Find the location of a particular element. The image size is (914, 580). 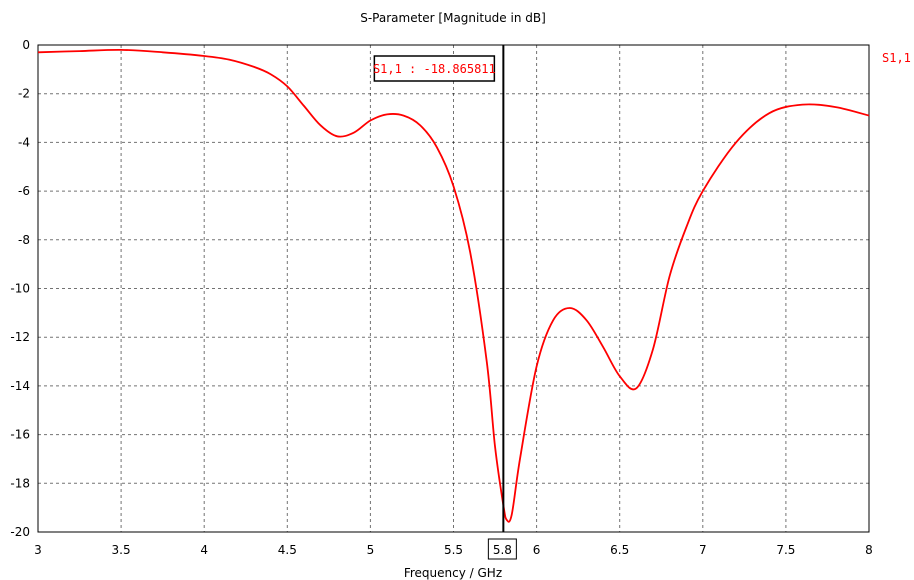

x-tick-label: 7 is located at coordinates (703, 550).